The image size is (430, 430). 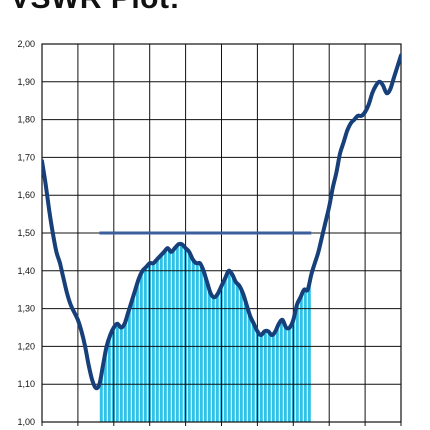 What do you see at coordinates (221, 424) in the screenshot?
I see `x-tick-marks` at bounding box center [221, 424].